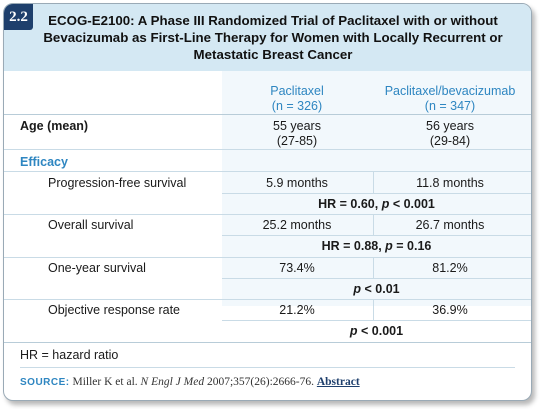  I want to click on column-name: Paclitaxel/bevacizumab, so click(450, 91).